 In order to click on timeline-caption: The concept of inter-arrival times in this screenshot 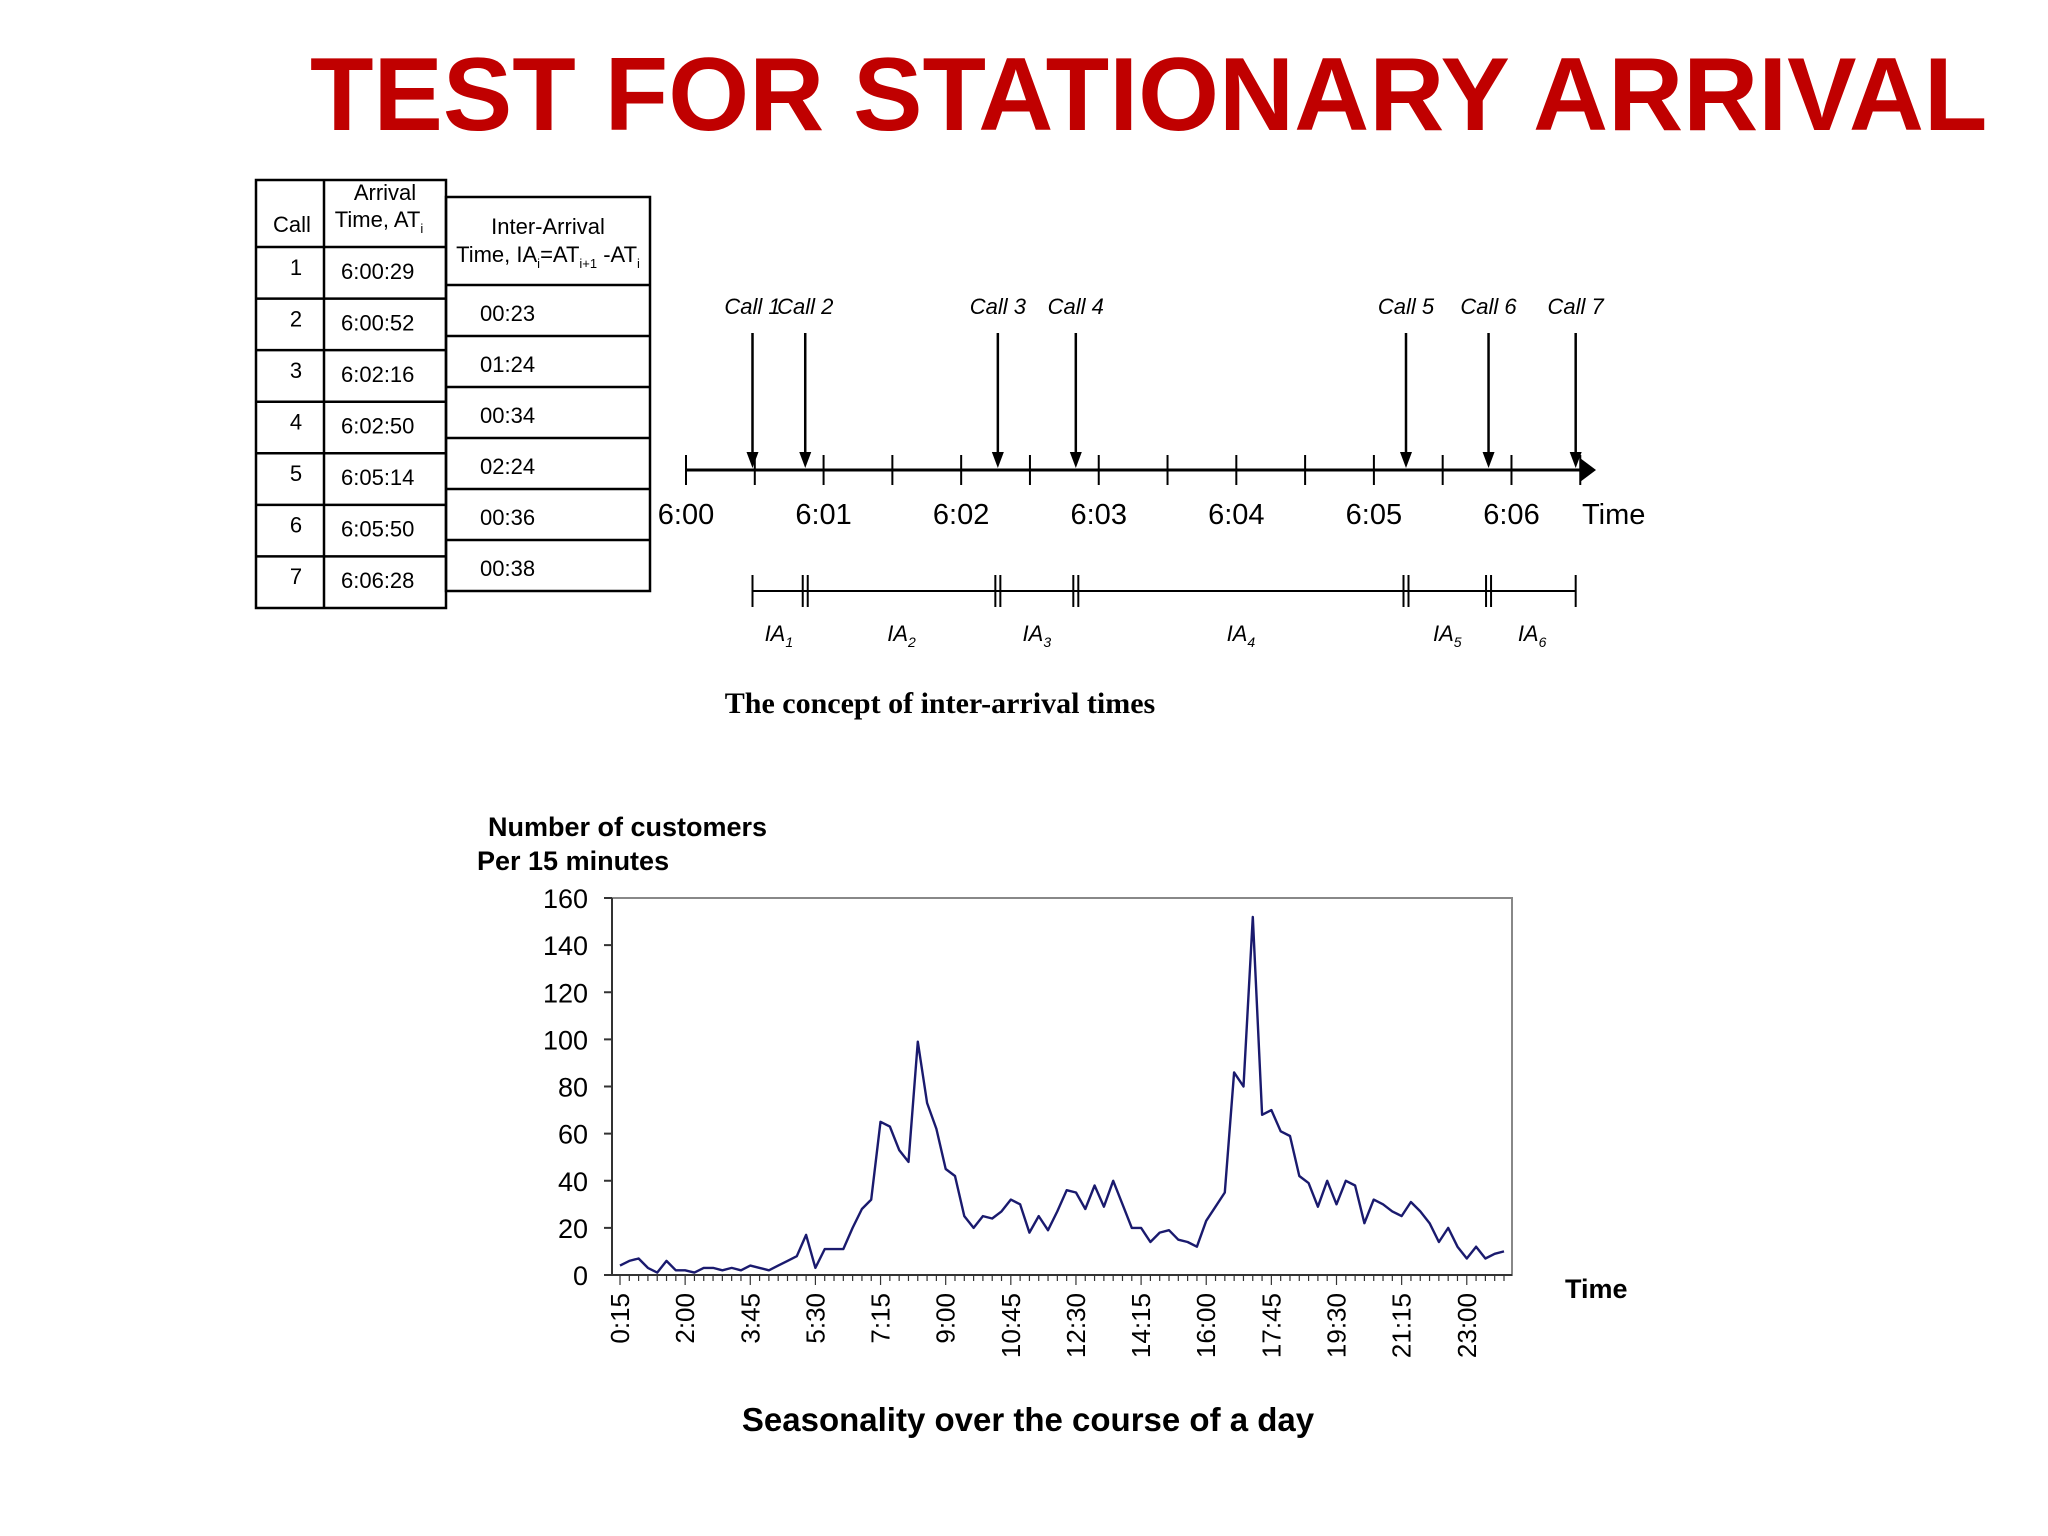, I will do `click(940, 703)`.